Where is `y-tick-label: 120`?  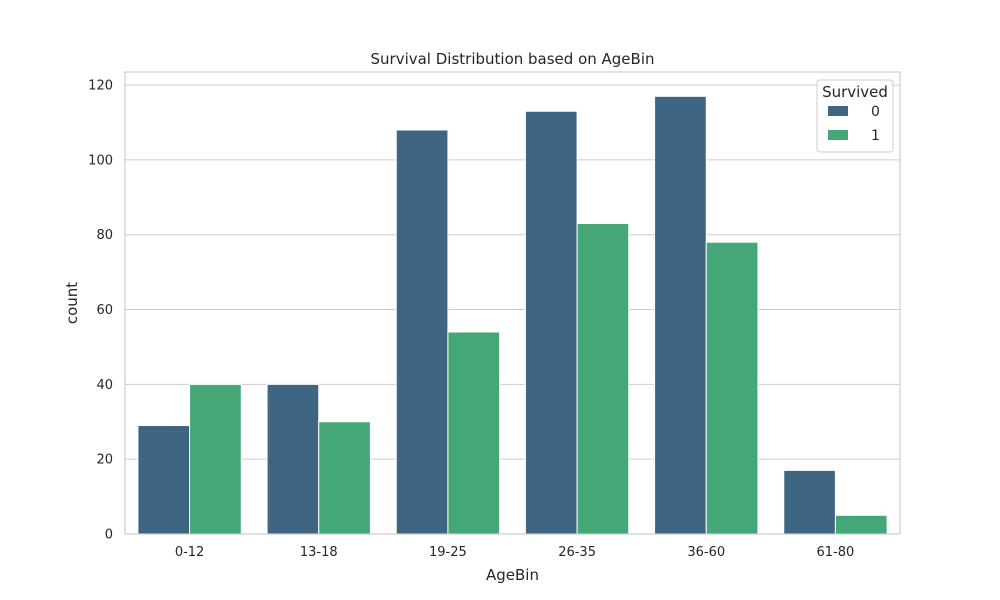
y-tick-label: 120 is located at coordinates (100, 86).